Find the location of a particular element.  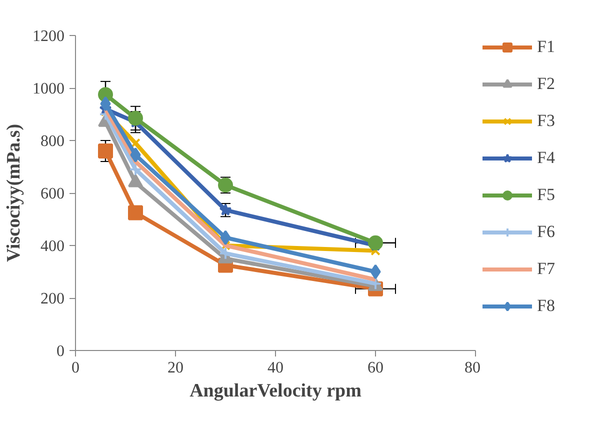

x-tick-label: 20 is located at coordinates (176, 368).